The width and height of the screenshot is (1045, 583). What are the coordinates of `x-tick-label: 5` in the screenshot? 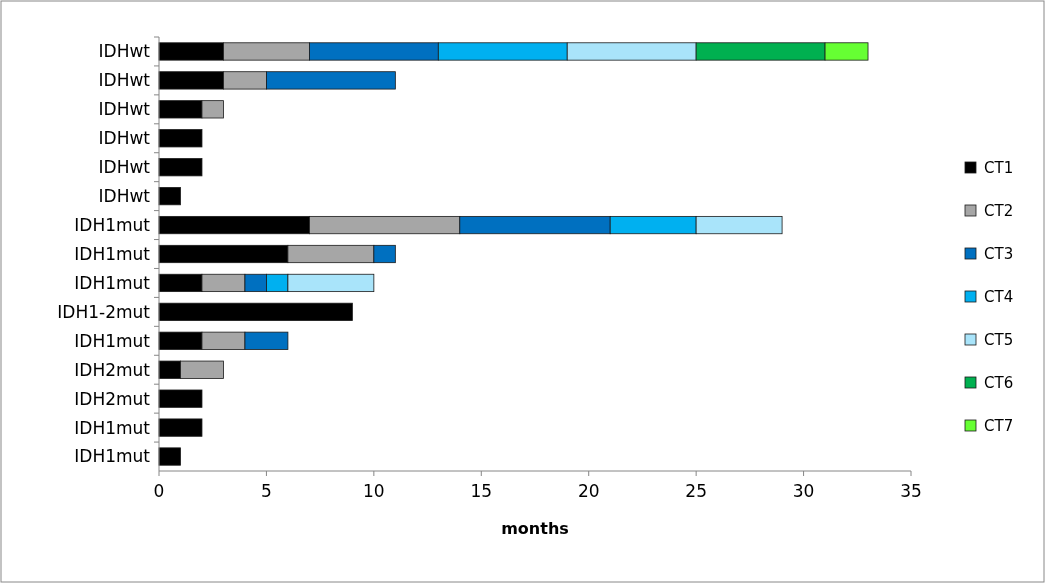 It's located at (266, 491).